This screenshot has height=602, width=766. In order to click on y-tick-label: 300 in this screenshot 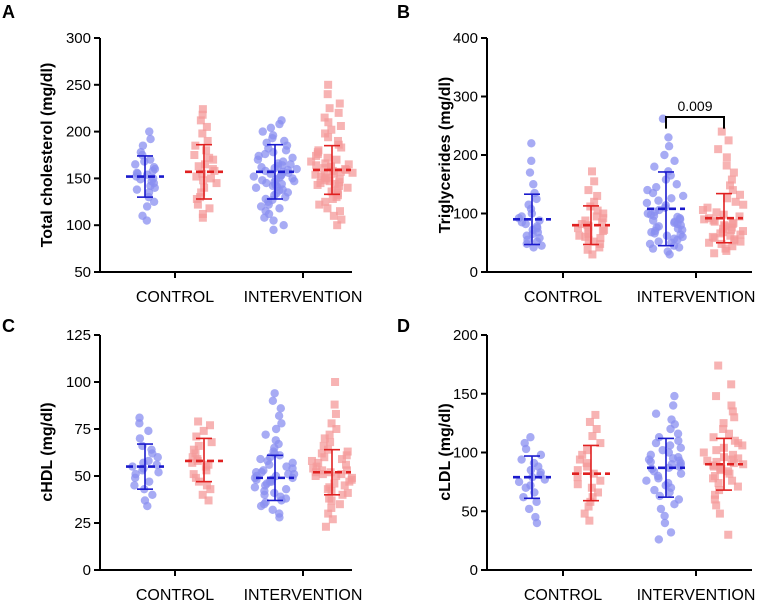, I will do `click(78, 38)`.